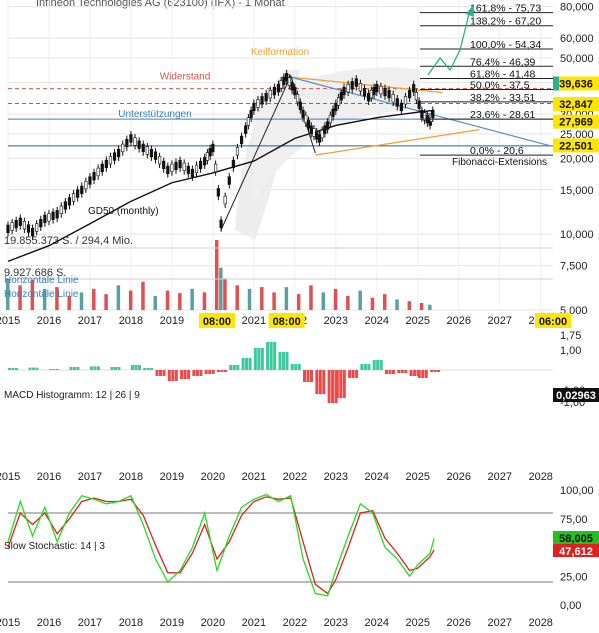 This screenshot has height=633, width=599. I want to click on hline-label-2: Horizontale Linie, so click(41, 294).